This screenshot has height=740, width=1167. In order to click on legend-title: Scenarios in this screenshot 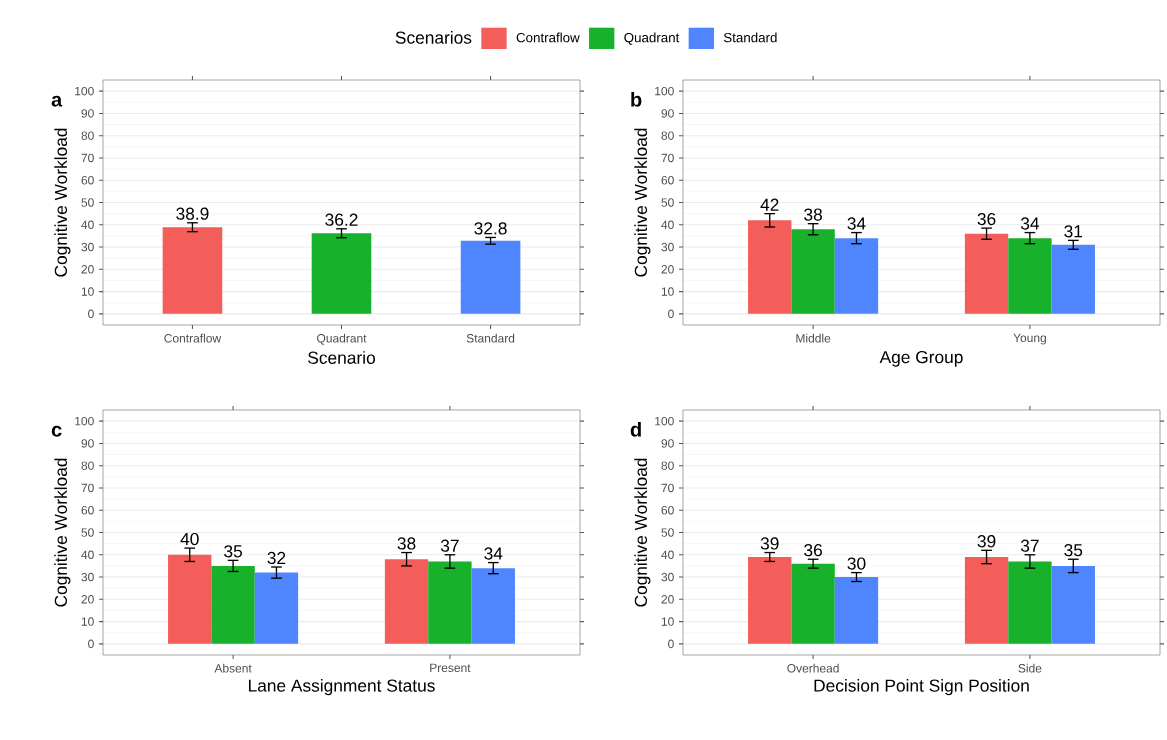, I will do `click(433, 37)`.